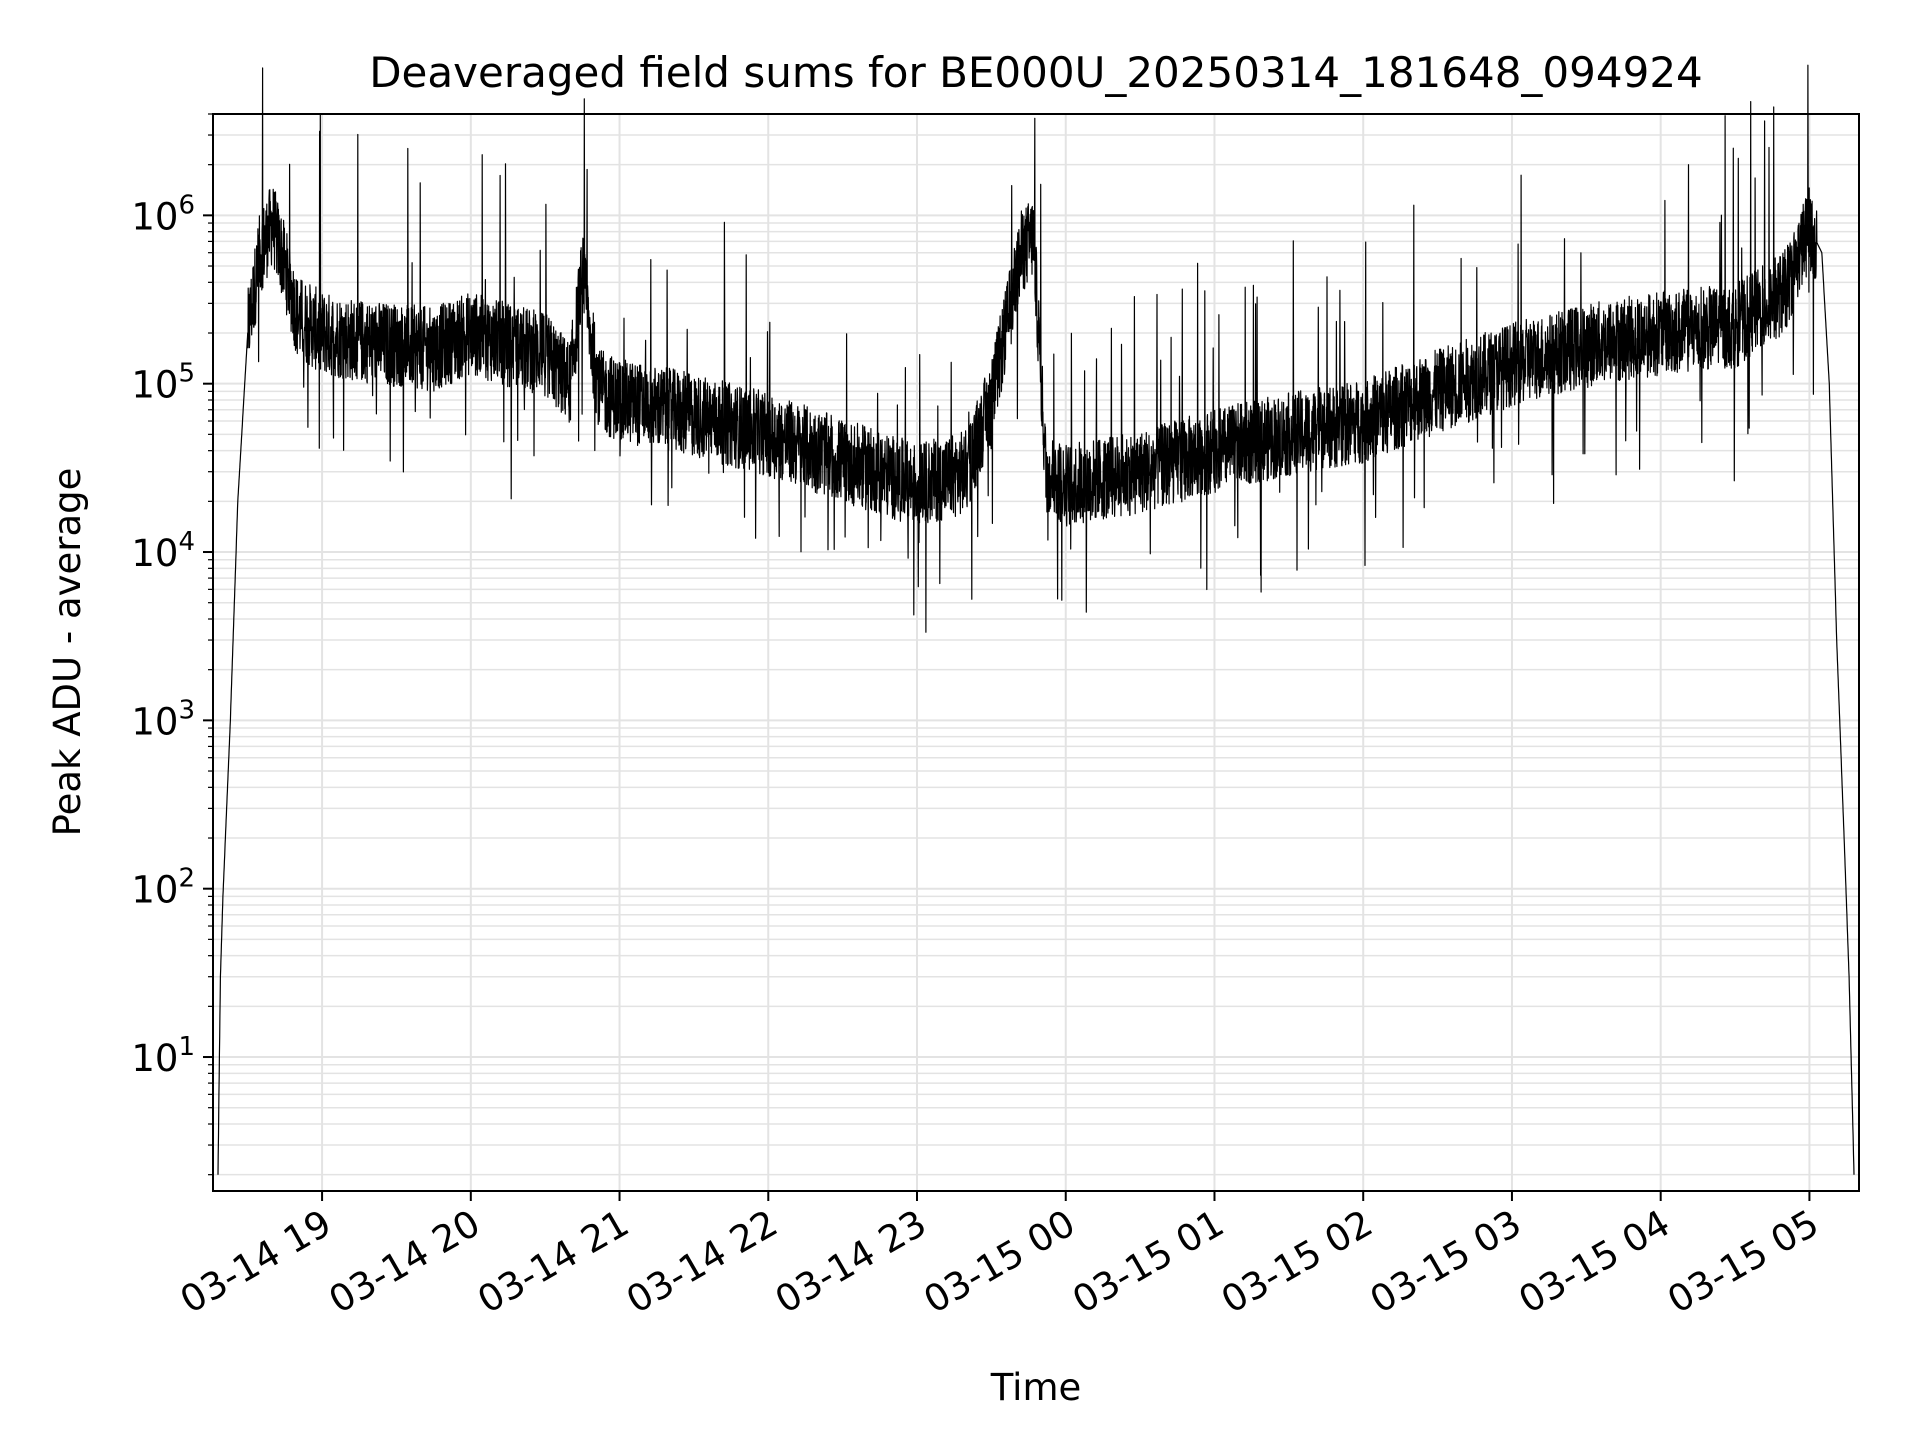 The image size is (1920, 1440). Describe the element at coordinates (1595, 1262) in the screenshot. I see `x-tick-label: 03-15 04` at that location.